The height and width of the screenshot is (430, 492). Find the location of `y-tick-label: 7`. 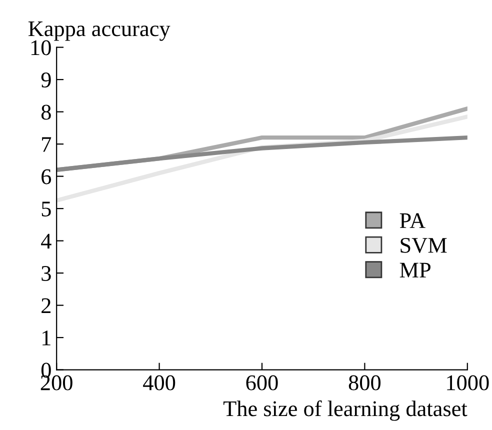

y-tick-label: 7 is located at coordinates (47, 144).